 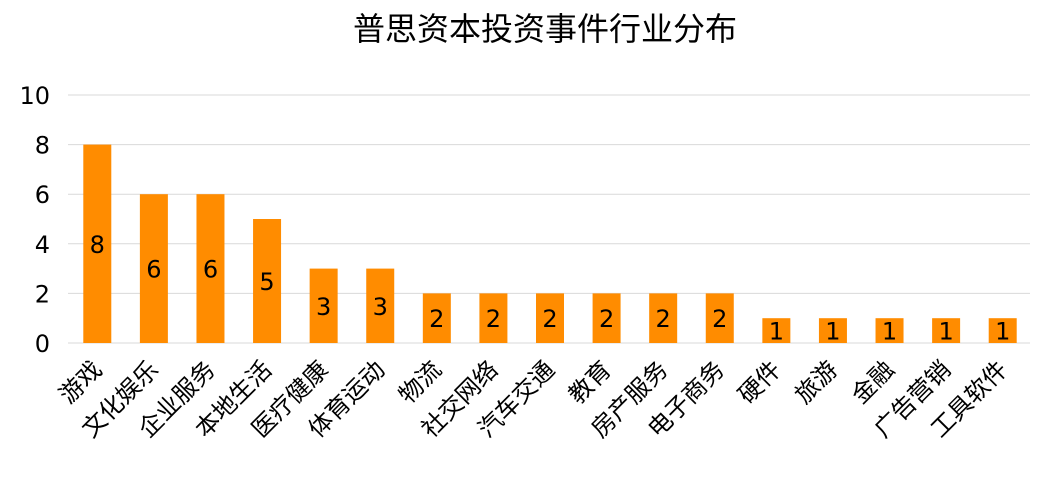 What do you see at coordinates (34, 220) in the screenshot?
I see `y-axis-ticks: 0 2 4 6 8 10` at bounding box center [34, 220].